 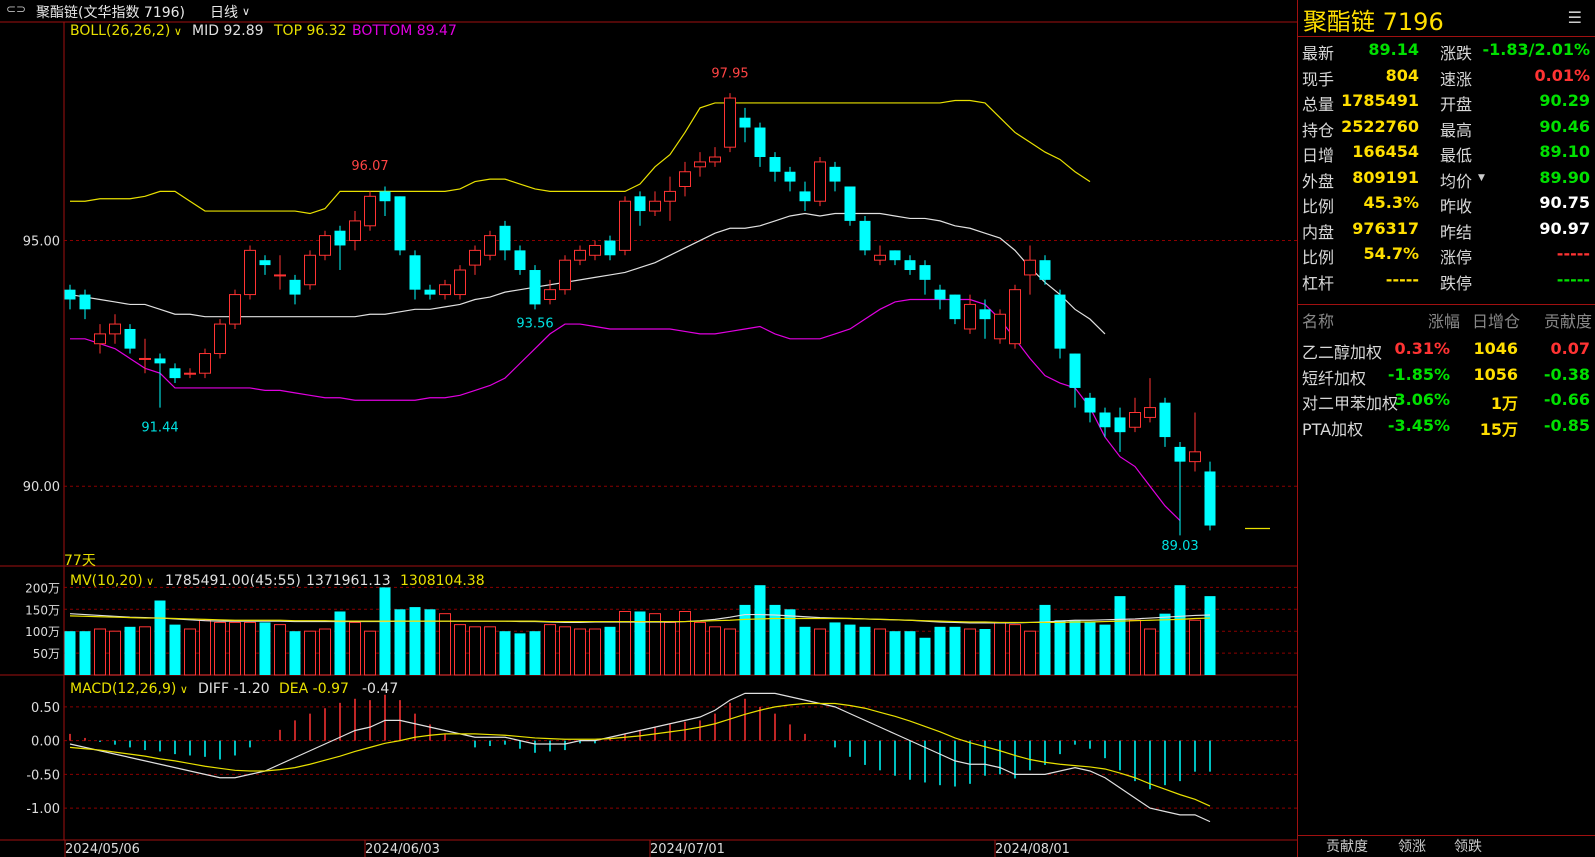 What do you see at coordinates (233, 581) in the screenshot?
I see `mv-value-1: 1785491.00(45:55)` at bounding box center [233, 581].